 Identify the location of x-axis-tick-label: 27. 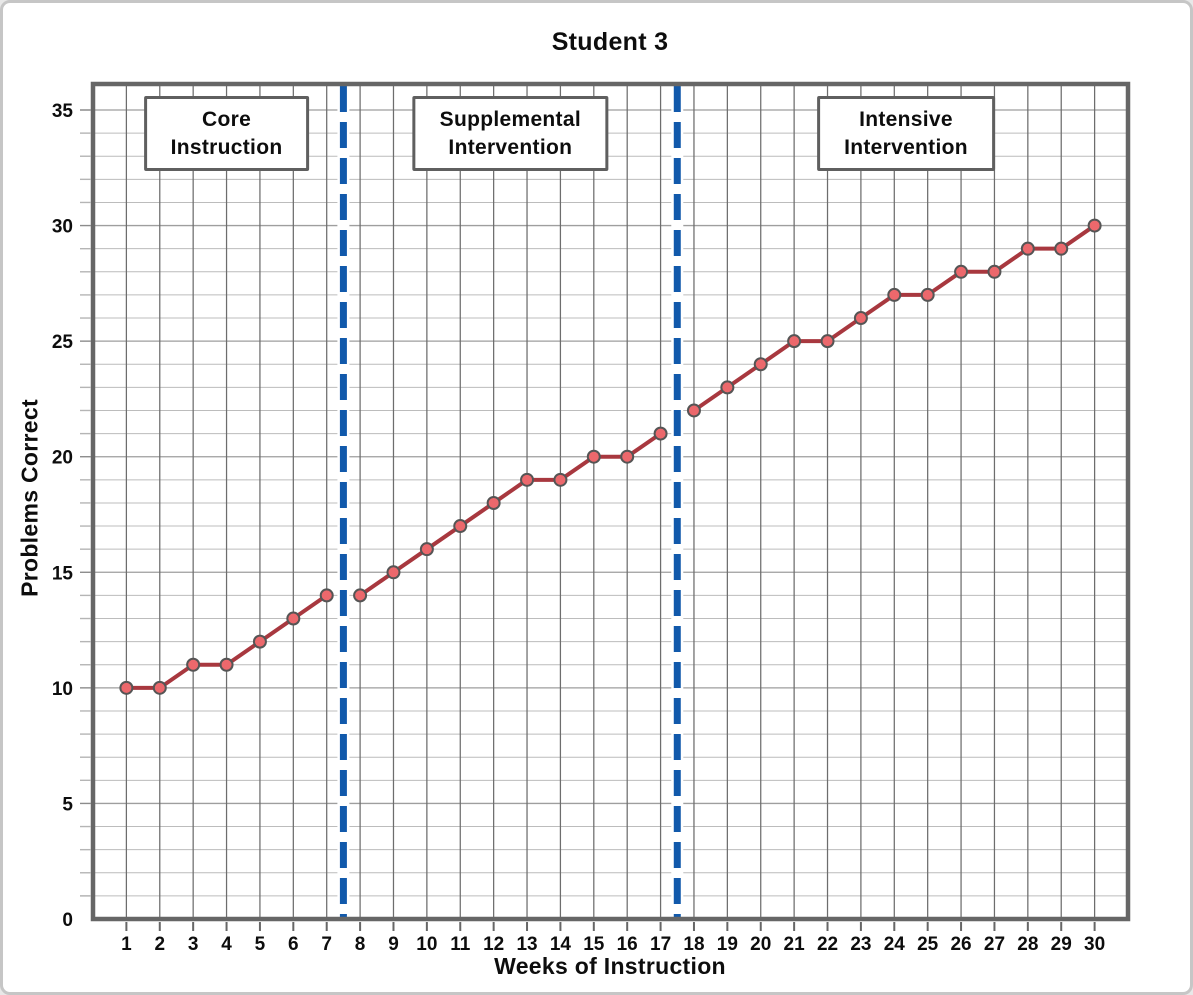
(994, 944).